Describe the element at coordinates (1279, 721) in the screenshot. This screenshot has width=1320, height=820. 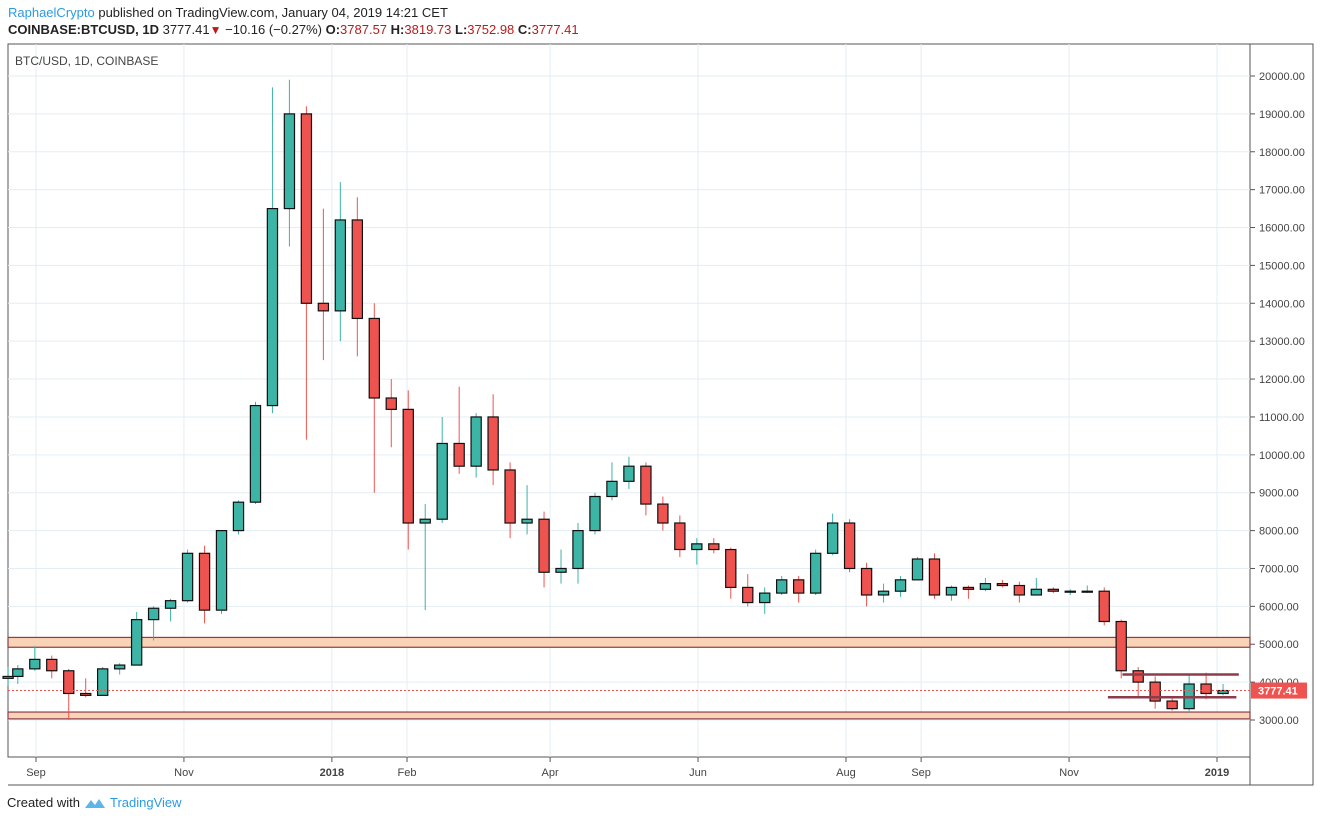
I see `y-tick-label: 3000.00` at that location.